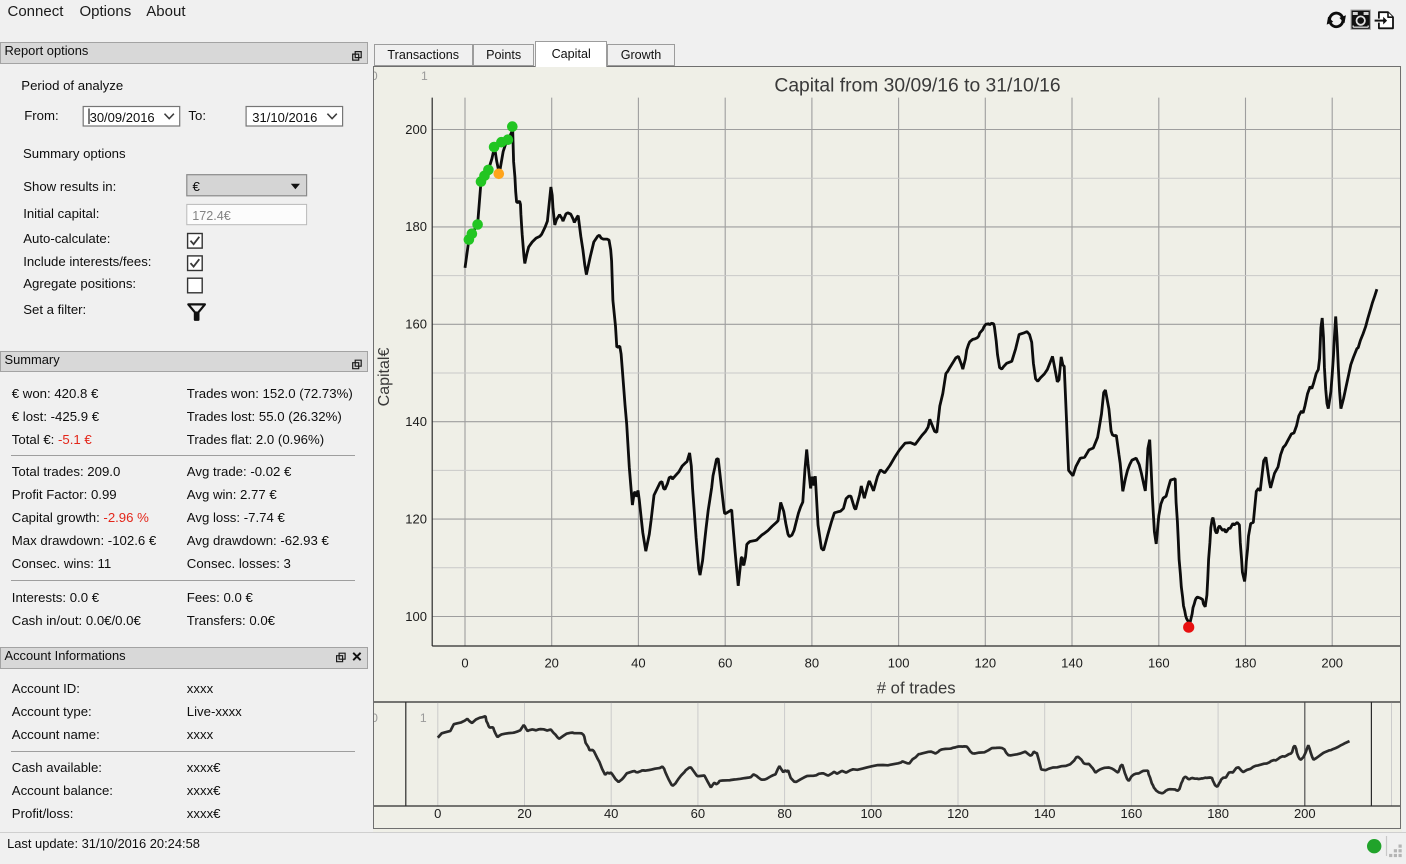 The image size is (1406, 864). What do you see at coordinates (916, 688) in the screenshot?
I see `svg-text: # of trades` at bounding box center [916, 688].